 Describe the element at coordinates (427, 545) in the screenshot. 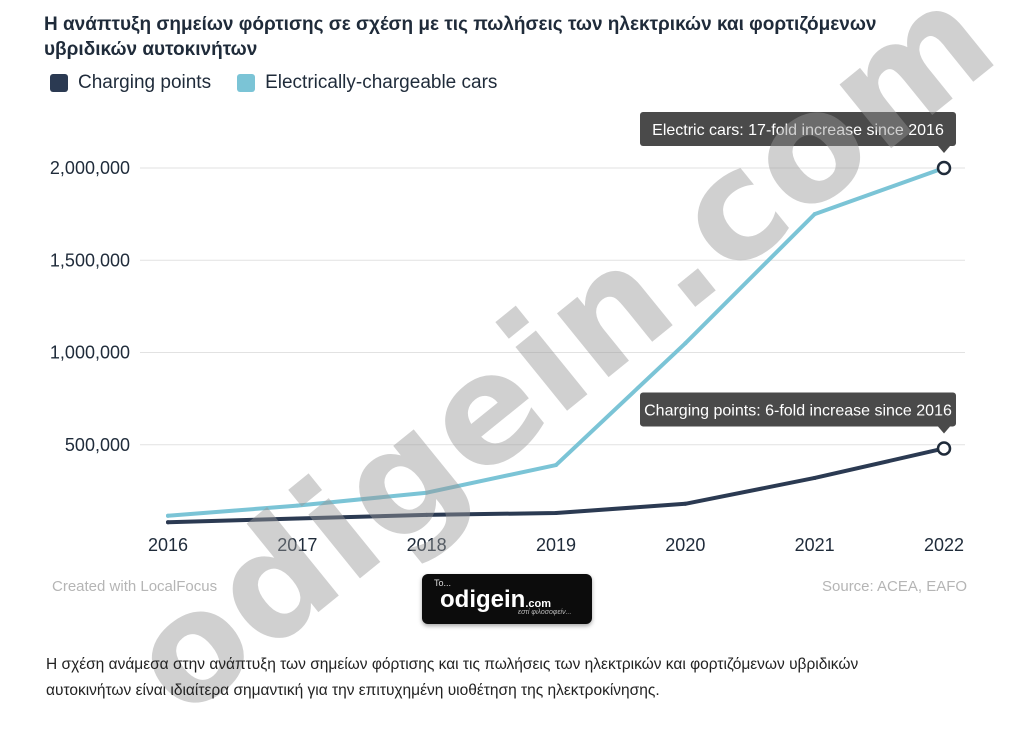

I see `x-tick-label: 2018` at that location.